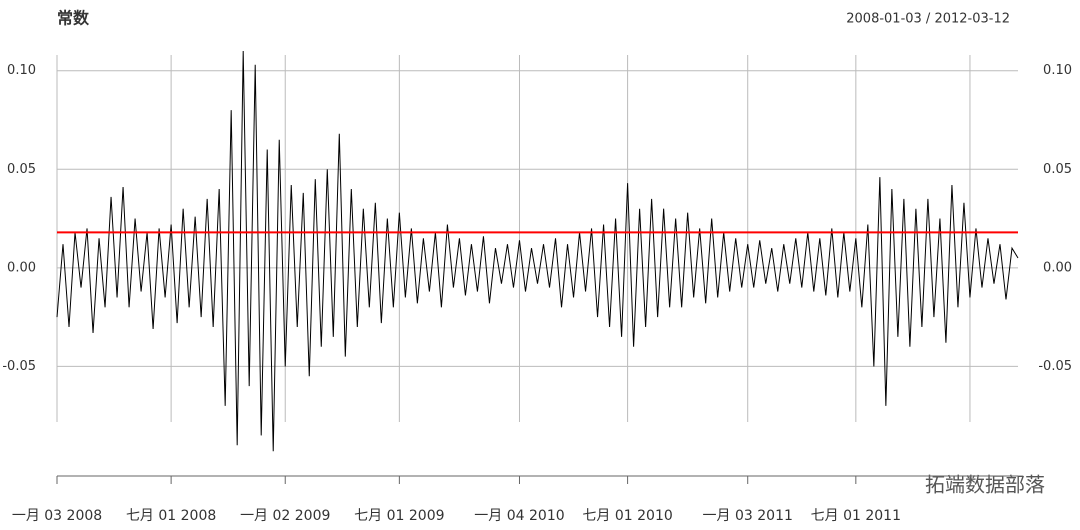 The width and height of the screenshot is (1080, 530). What do you see at coordinates (856, 516) in the screenshot?
I see `x-tick-label: 七月 01 2011` at bounding box center [856, 516].